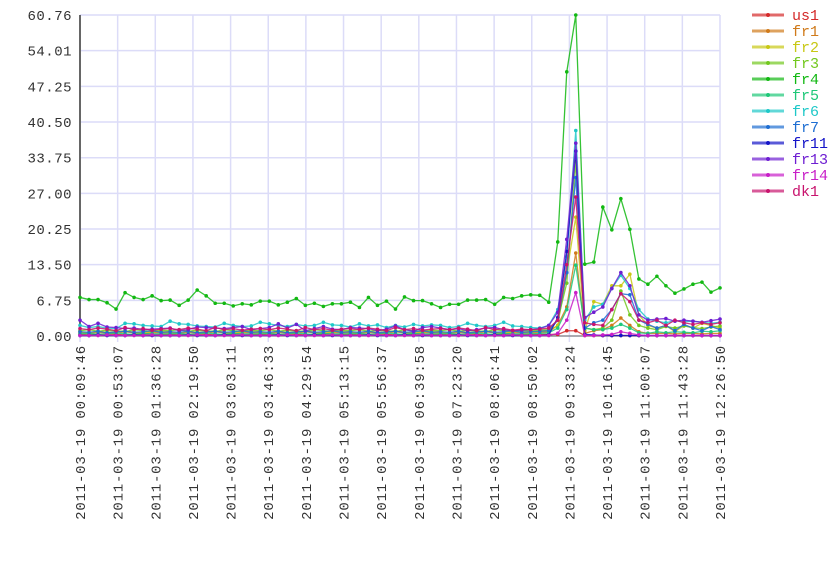 This screenshot has width=840, height=565. I want to click on legend-item-fr3: fr3, so click(785, 64).